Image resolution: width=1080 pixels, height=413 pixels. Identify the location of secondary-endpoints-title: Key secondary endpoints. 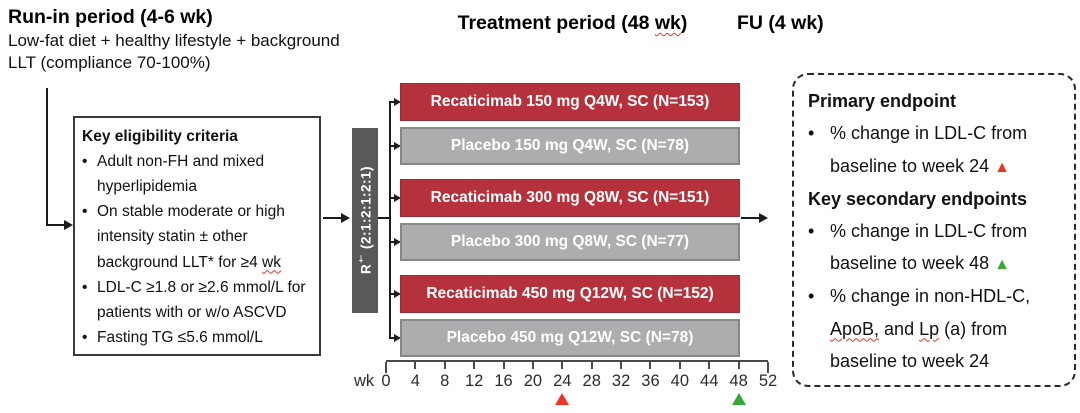
(918, 198).